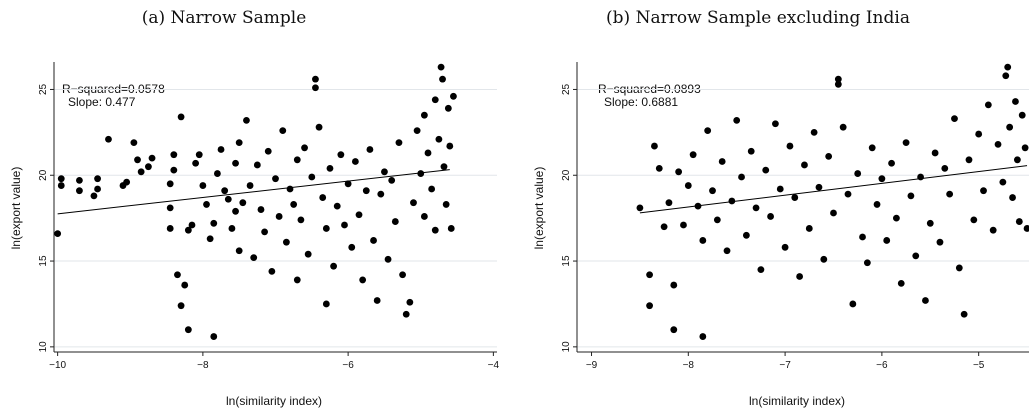  Describe the element at coordinates (979, 365) in the screenshot. I see `x-tick-label: −5` at that location.